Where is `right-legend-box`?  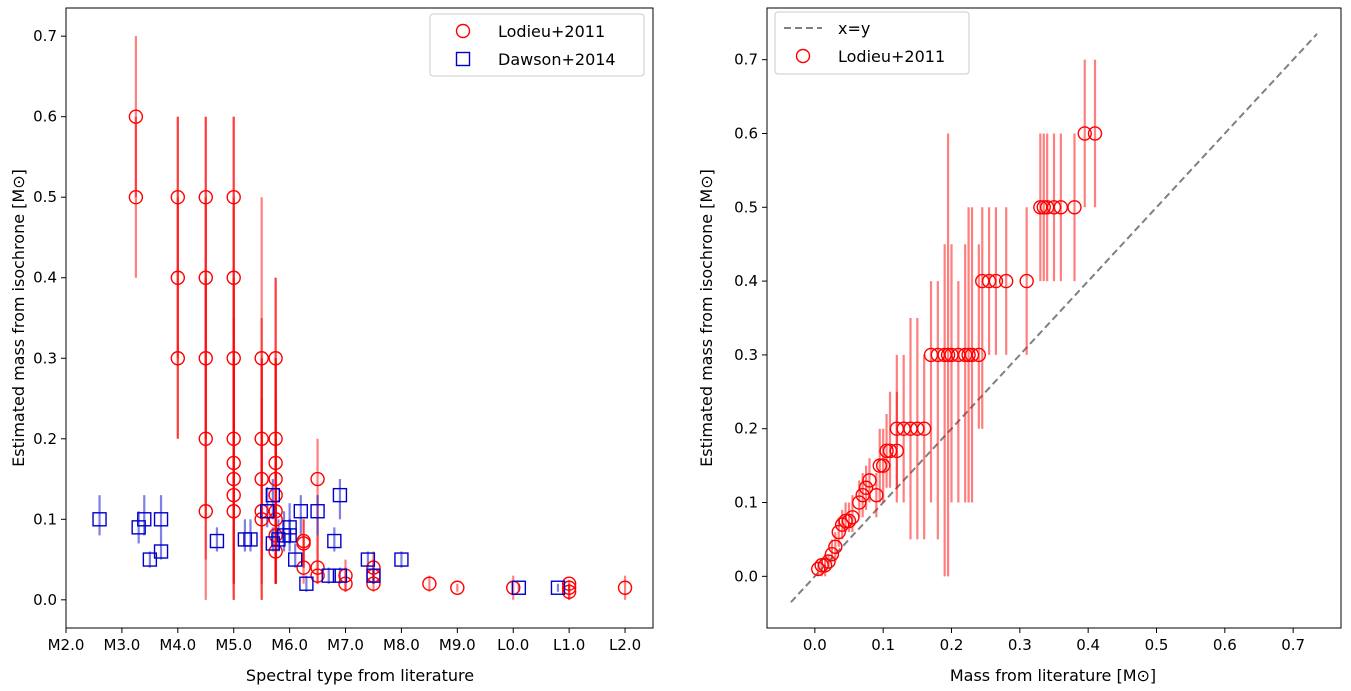
right-legend-box is located at coordinates (872, 43).